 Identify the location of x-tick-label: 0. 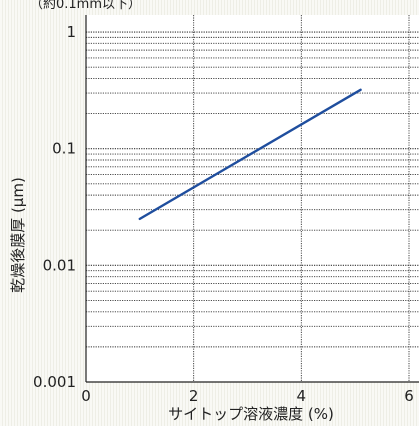
(86, 396).